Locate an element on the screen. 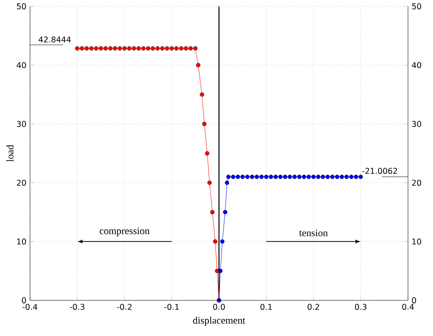 The image size is (433, 336). x-axis-title: displacement is located at coordinates (219, 321).